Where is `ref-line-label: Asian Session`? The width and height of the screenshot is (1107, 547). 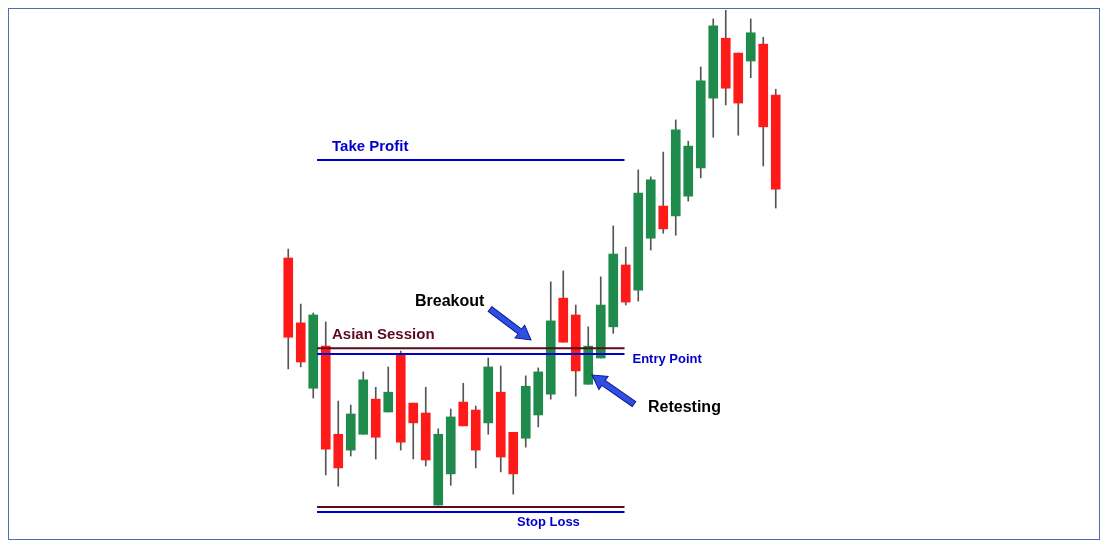 ref-line-label: Asian Session is located at coordinates (383, 333).